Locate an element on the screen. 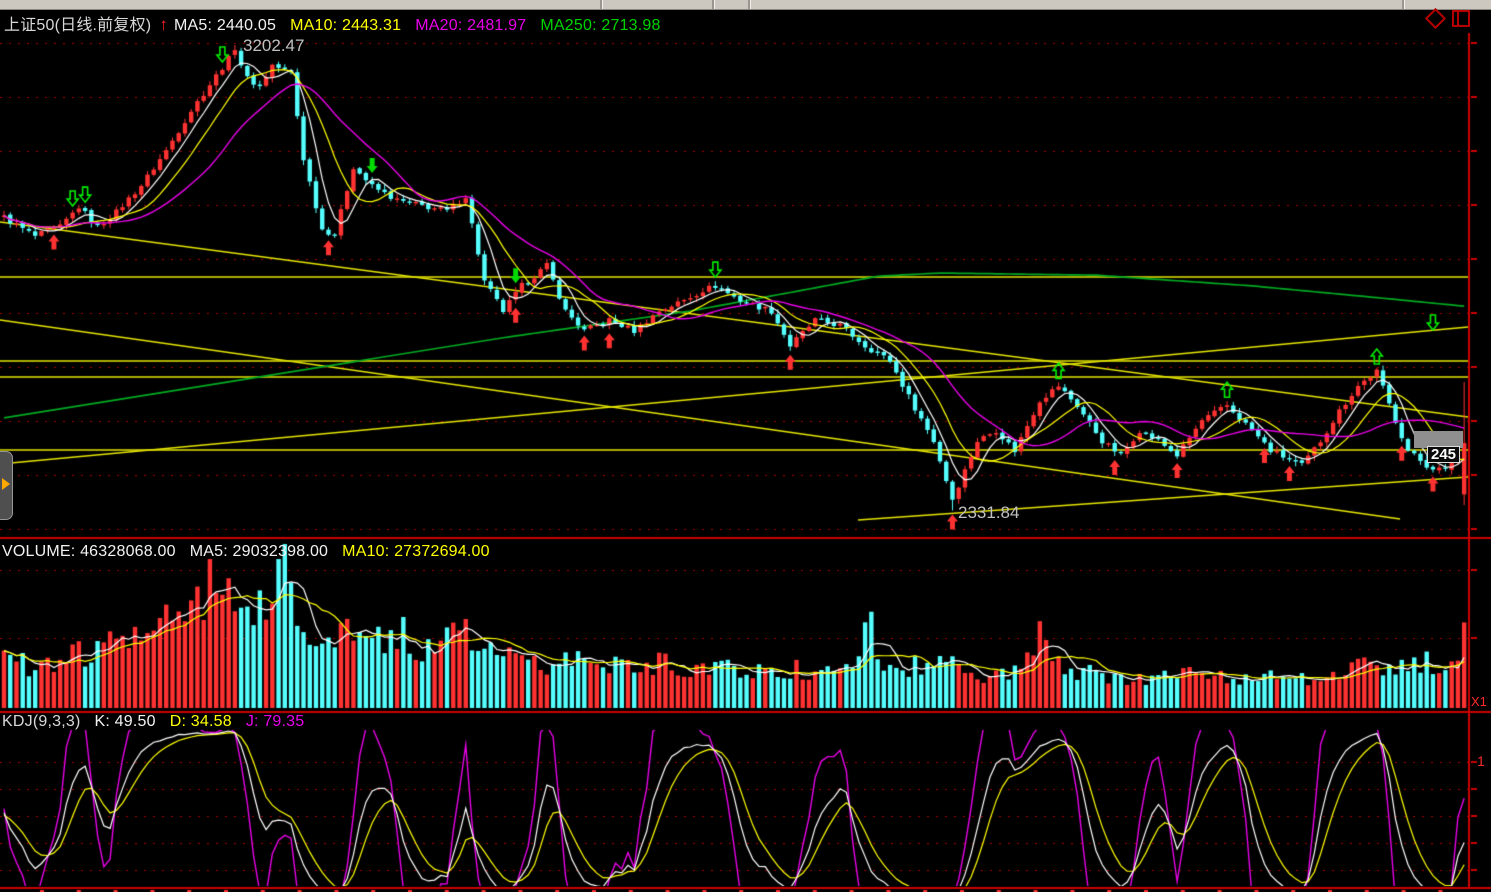  kdj-k-value: 49.50 is located at coordinates (135, 721).